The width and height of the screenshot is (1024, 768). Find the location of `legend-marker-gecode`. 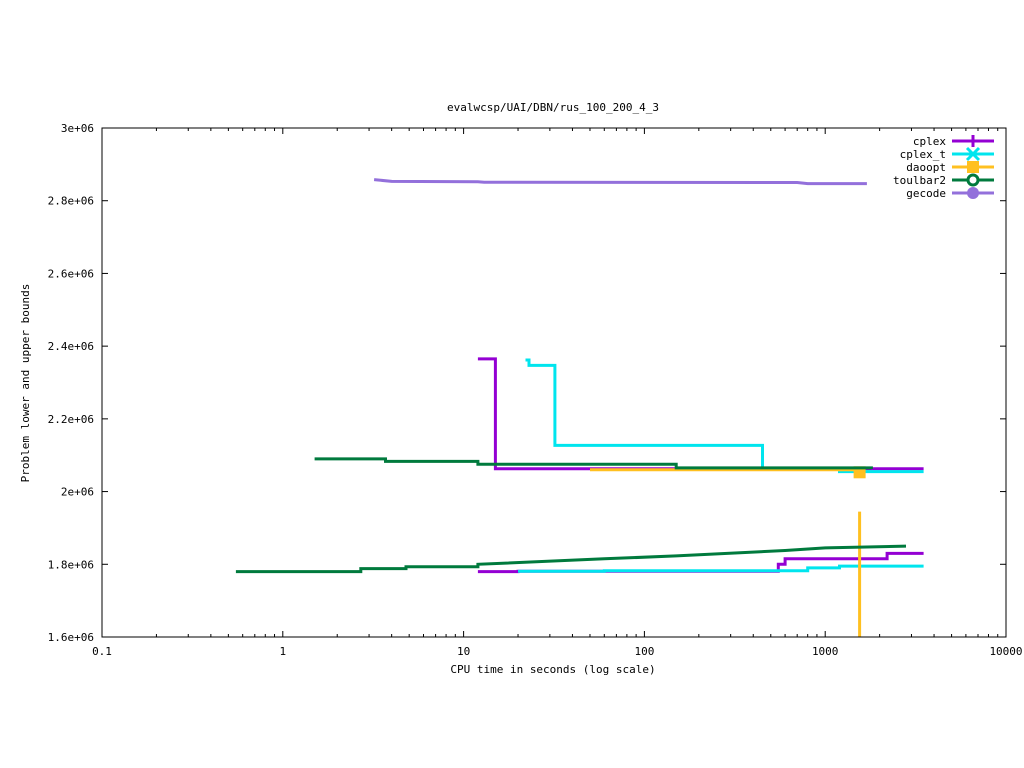

legend-marker-gecode is located at coordinates (973, 193).